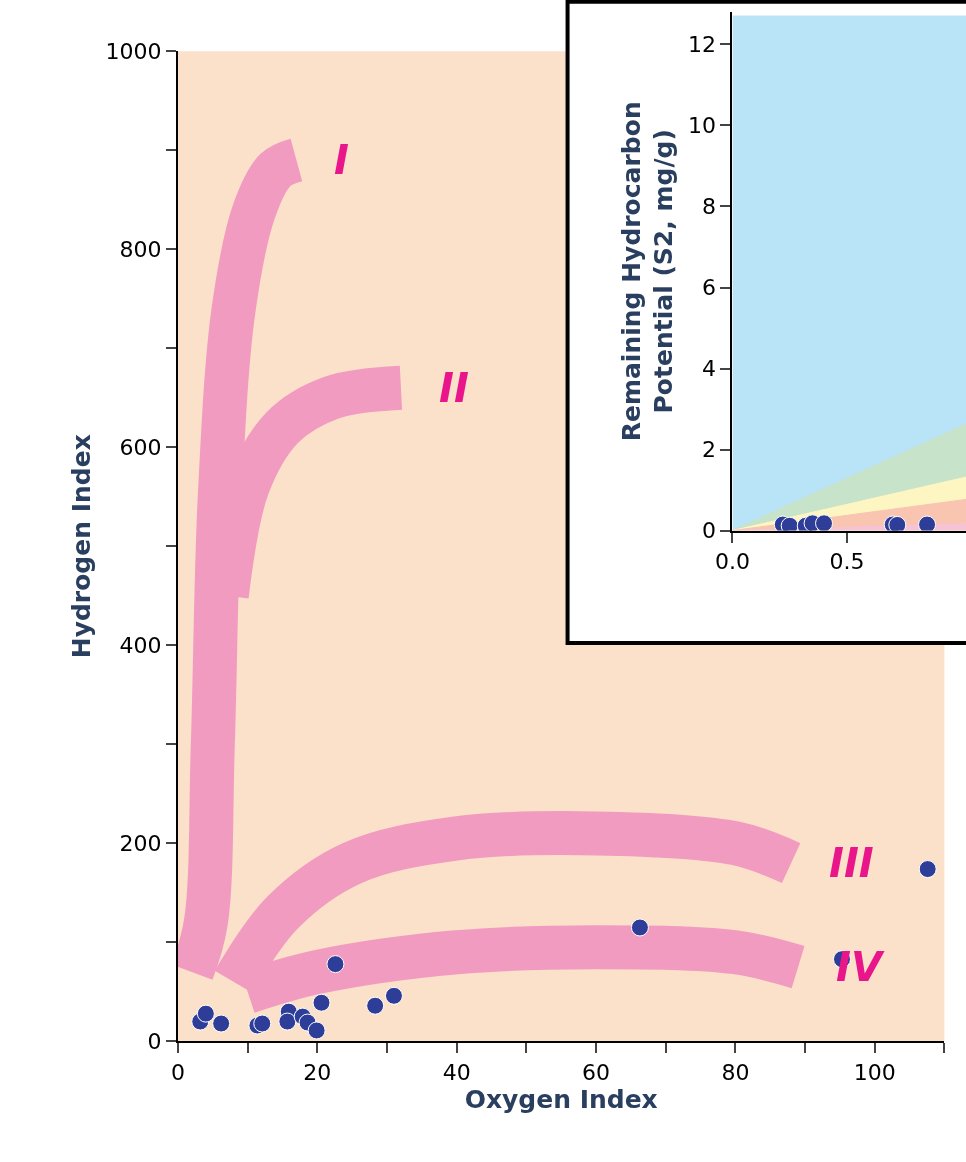 The image size is (966, 1162). I want to click on x-tick-label: 20, so click(317, 1072).